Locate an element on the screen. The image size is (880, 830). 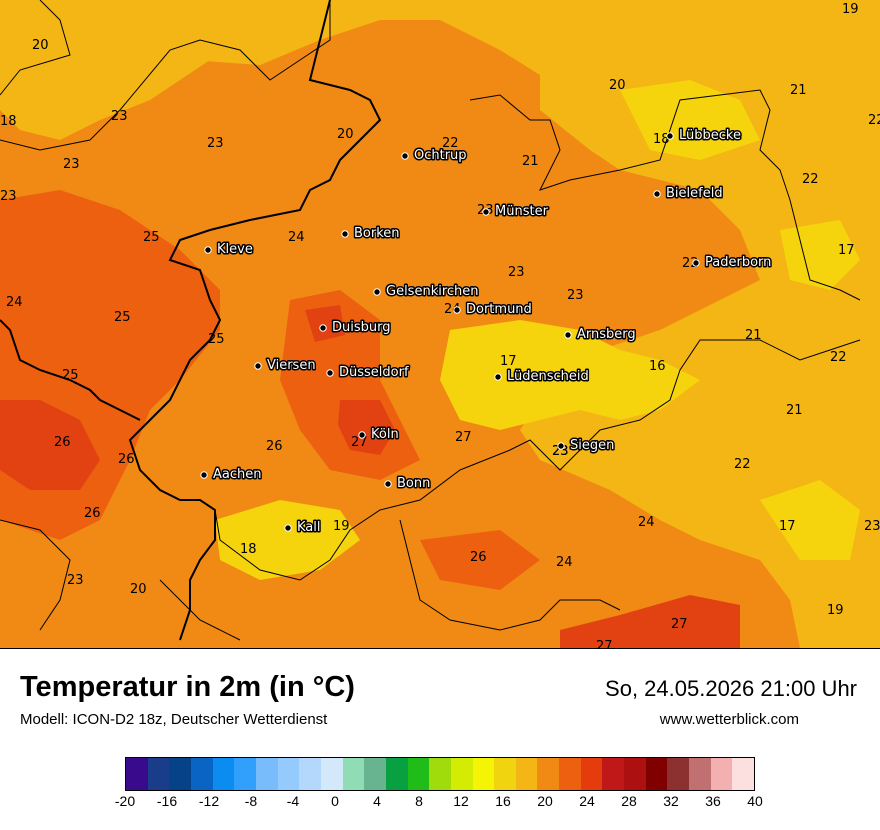
temp-area-16-se is located at coordinates (810, 520).